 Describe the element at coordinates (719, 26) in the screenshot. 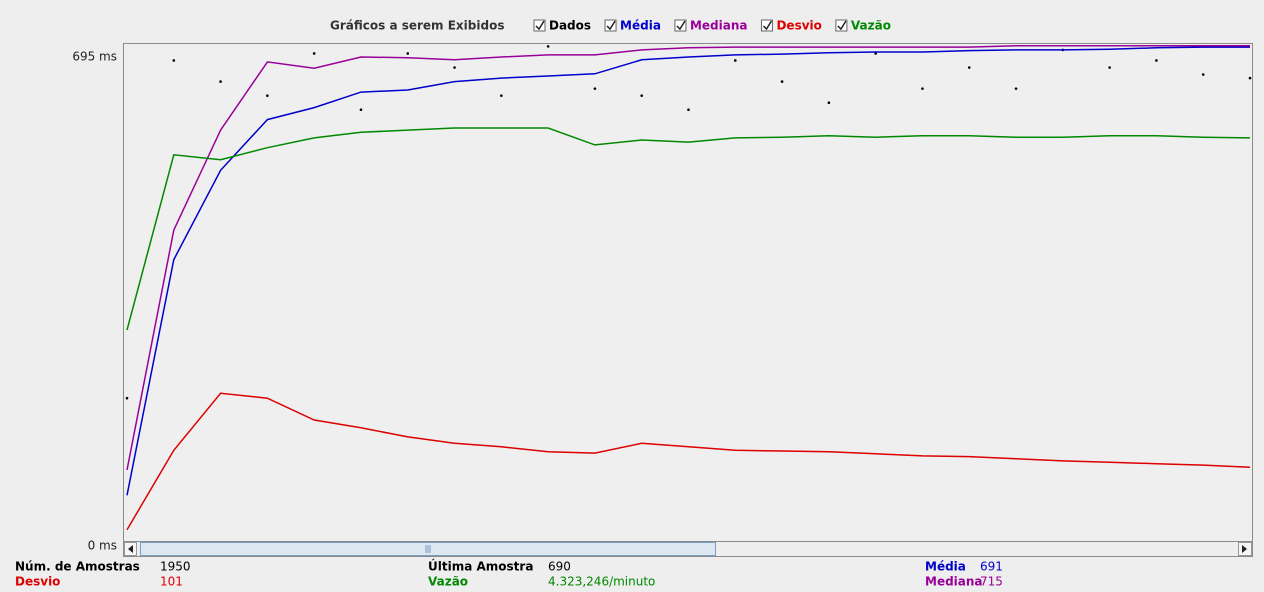

I see `legend-label: Mediana` at that location.